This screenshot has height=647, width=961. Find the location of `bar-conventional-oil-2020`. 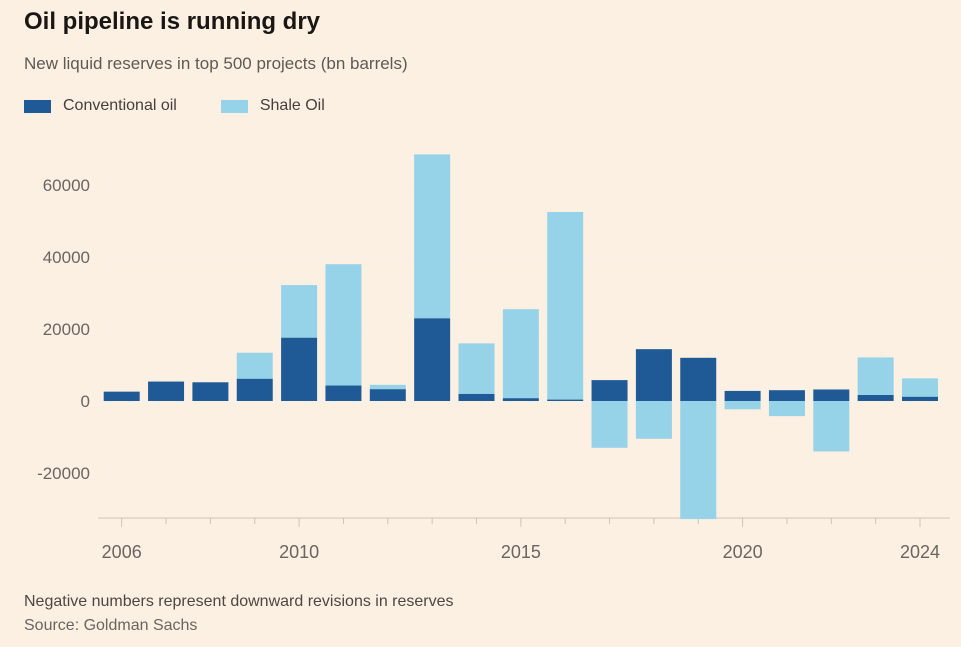

bar-conventional-oil-2020 is located at coordinates (742, 395).